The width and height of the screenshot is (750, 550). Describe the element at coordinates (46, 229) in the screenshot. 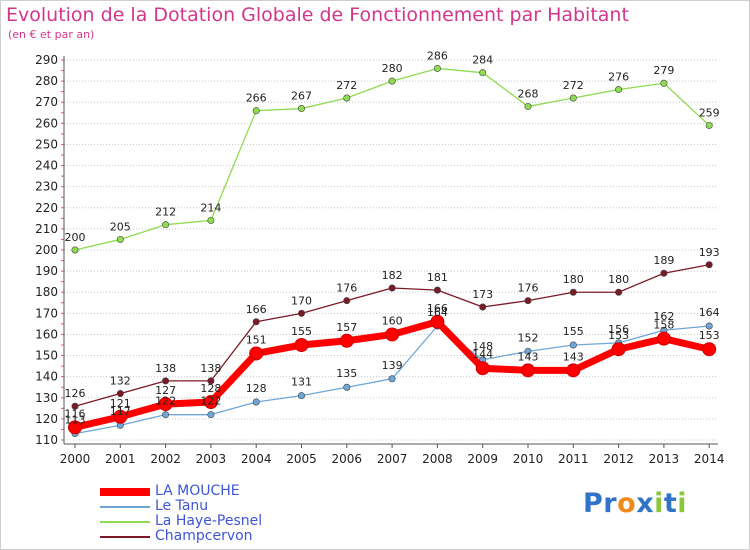

I see `y-tick-label: 210` at that location.